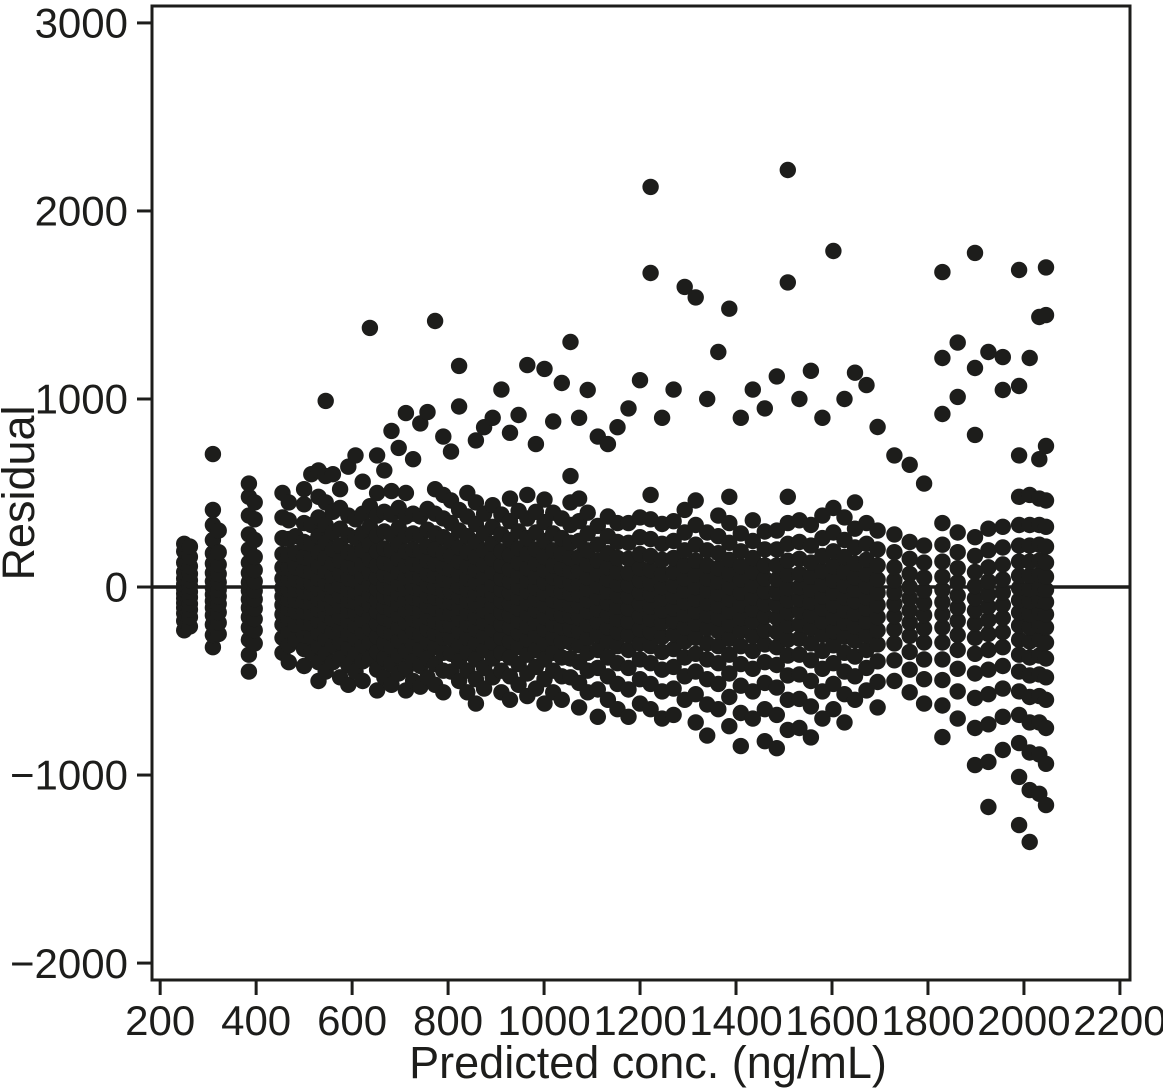  Describe the element at coordinates (81, 211) in the screenshot. I see `y-tick-label: 2000` at that location.